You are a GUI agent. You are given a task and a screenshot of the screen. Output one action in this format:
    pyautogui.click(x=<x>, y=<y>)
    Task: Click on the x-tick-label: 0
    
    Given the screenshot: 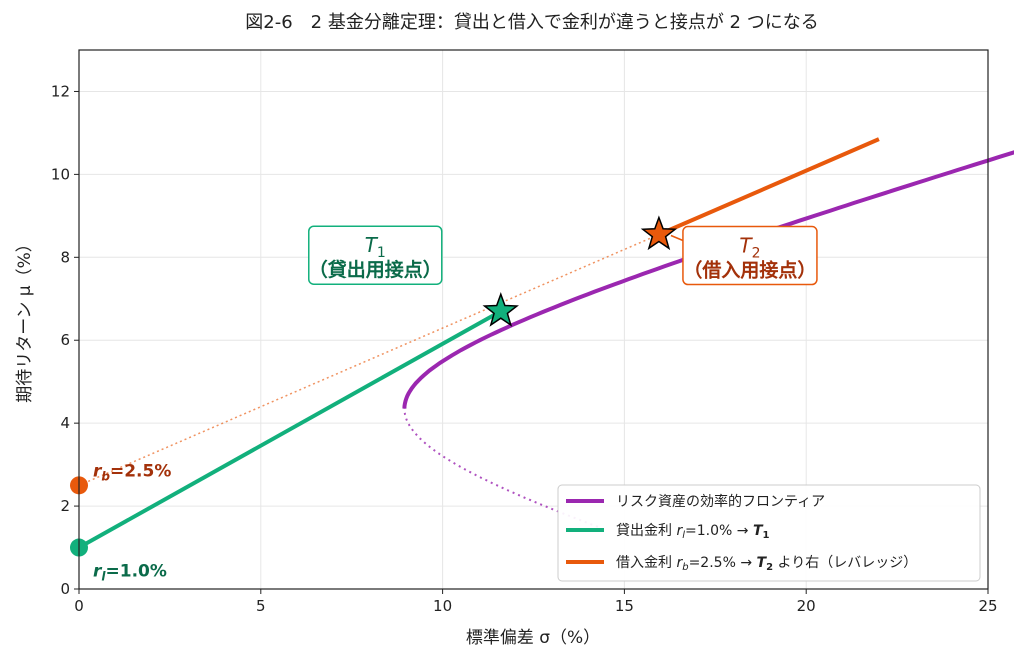 What is the action you would take?
    pyautogui.click(x=79, y=606)
    